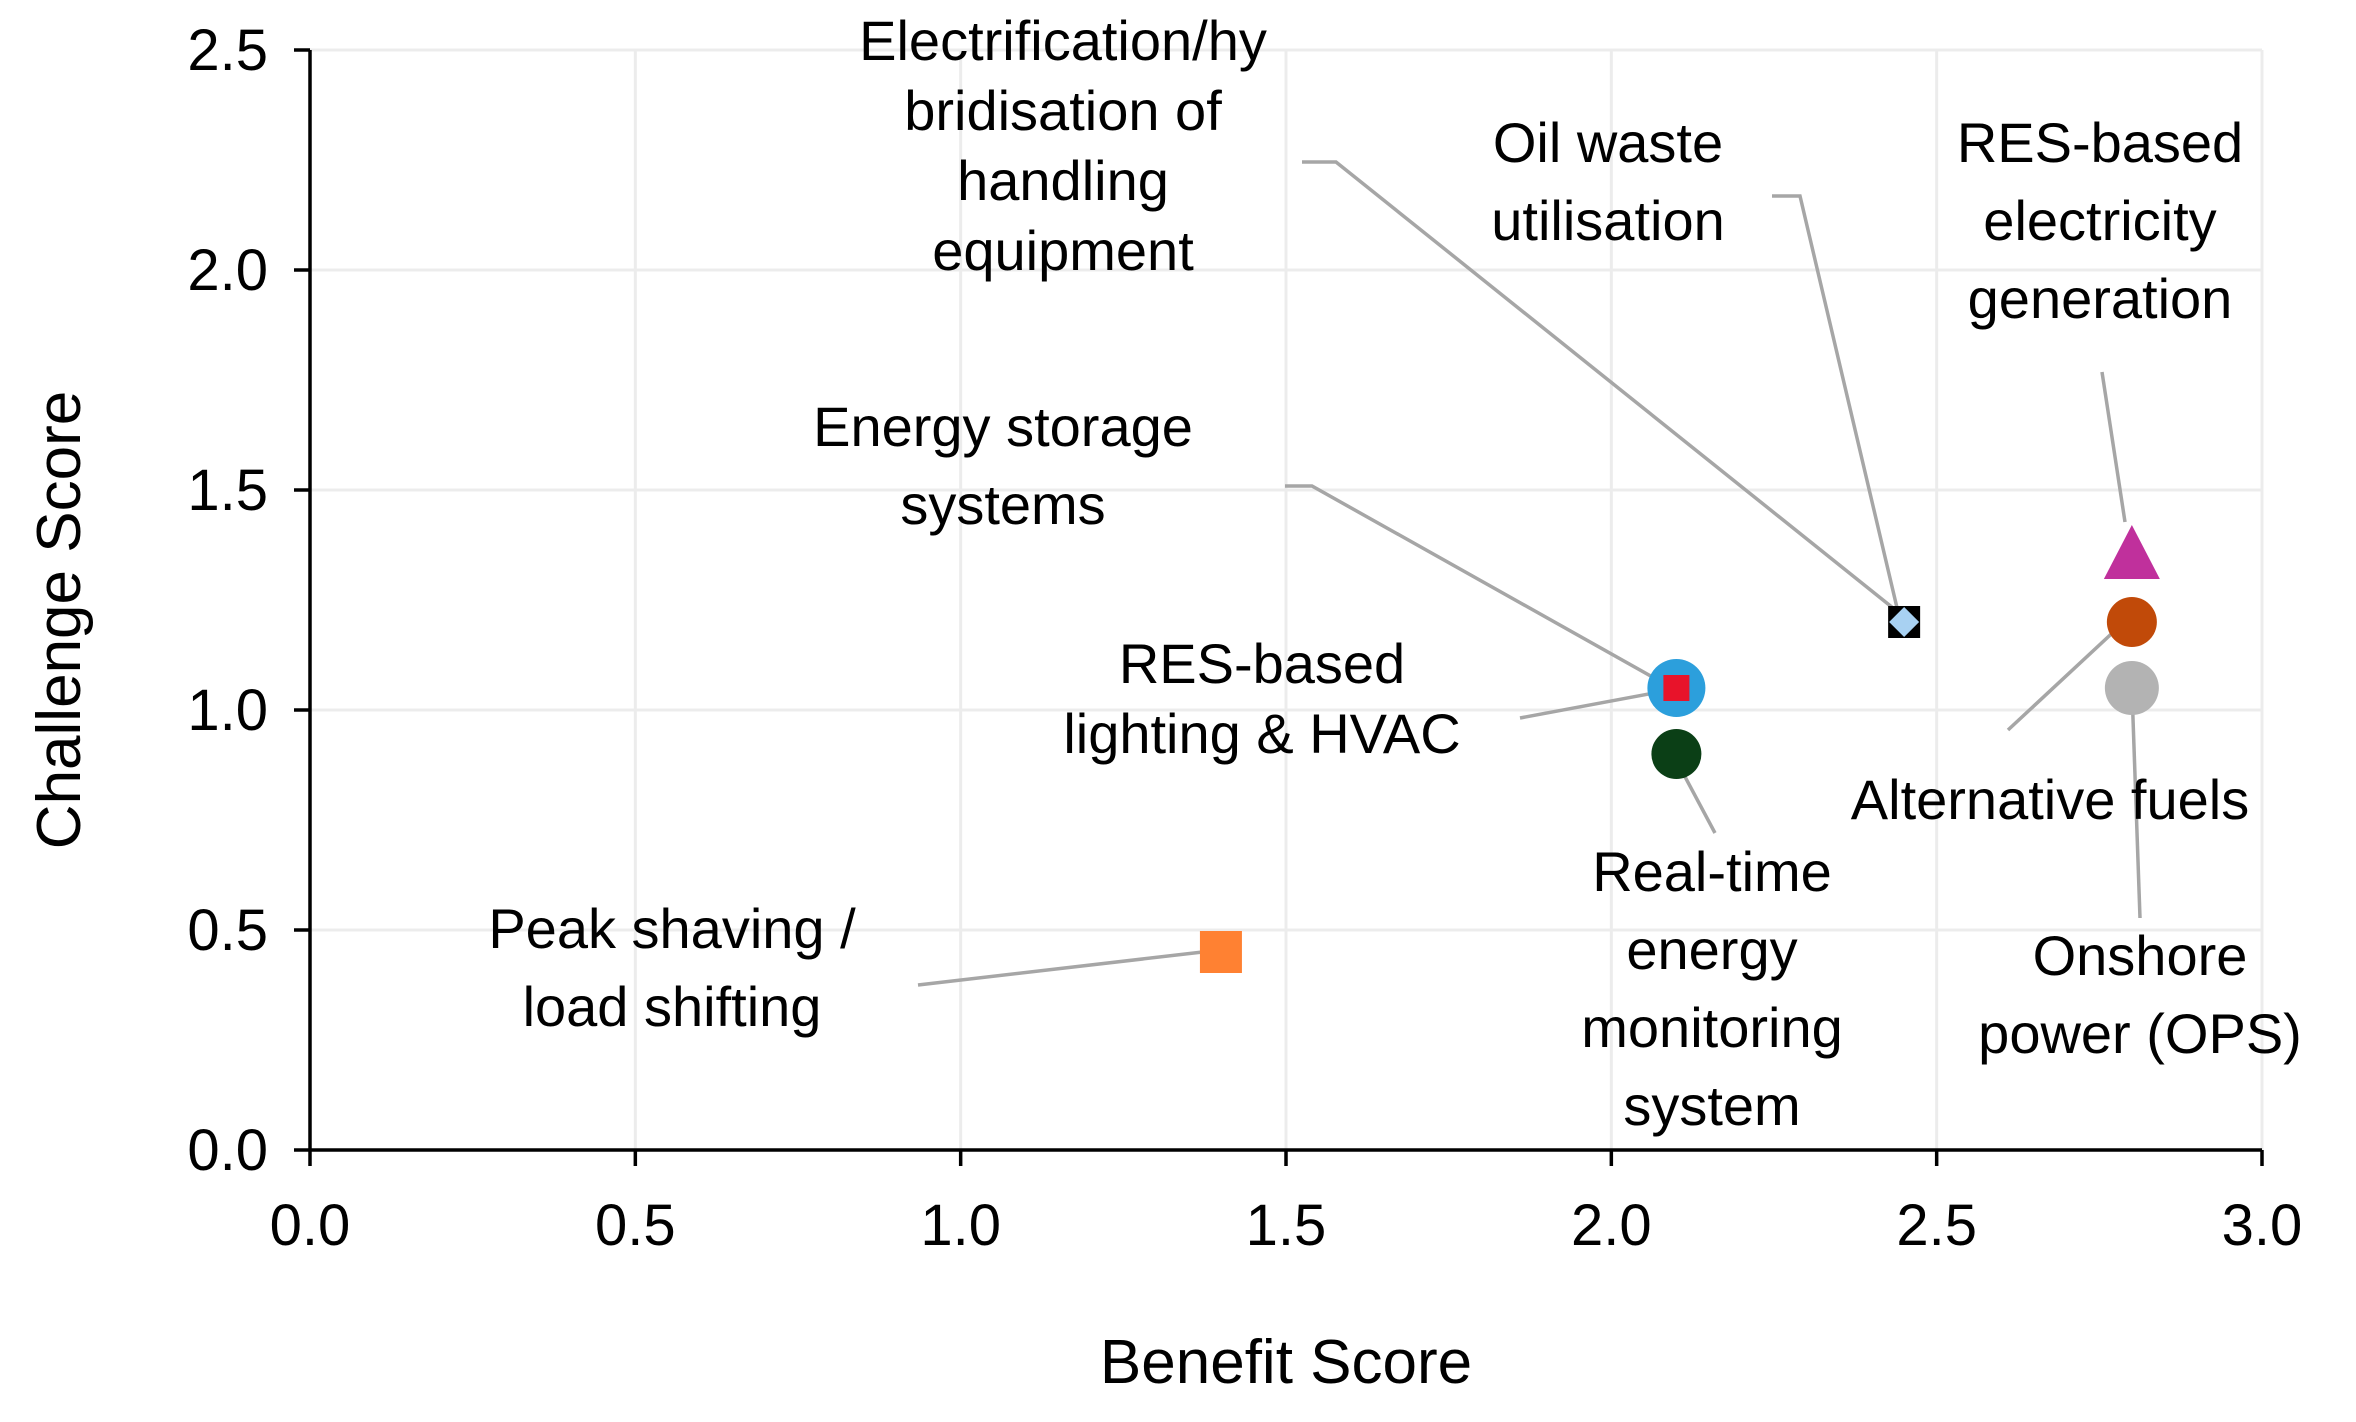 The height and width of the screenshot is (1422, 2356). I want to click on real-time-monitoring-label: Real-time energy monitoring system, so click(1711, 988).